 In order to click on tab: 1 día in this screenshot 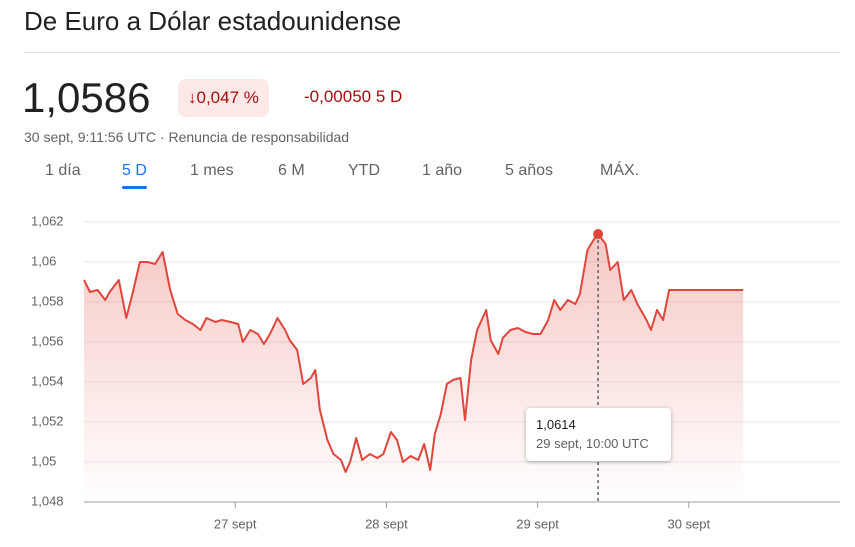, I will do `click(63, 170)`.